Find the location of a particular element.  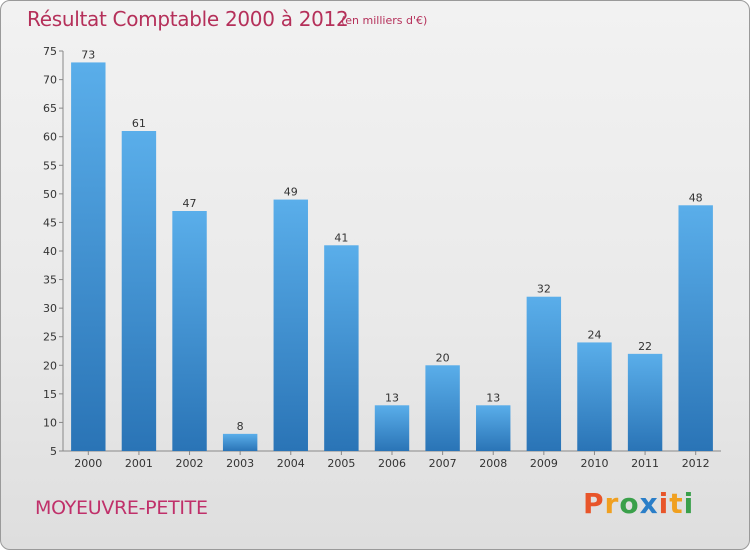

x-tick-label: 2009 is located at coordinates (544, 463).